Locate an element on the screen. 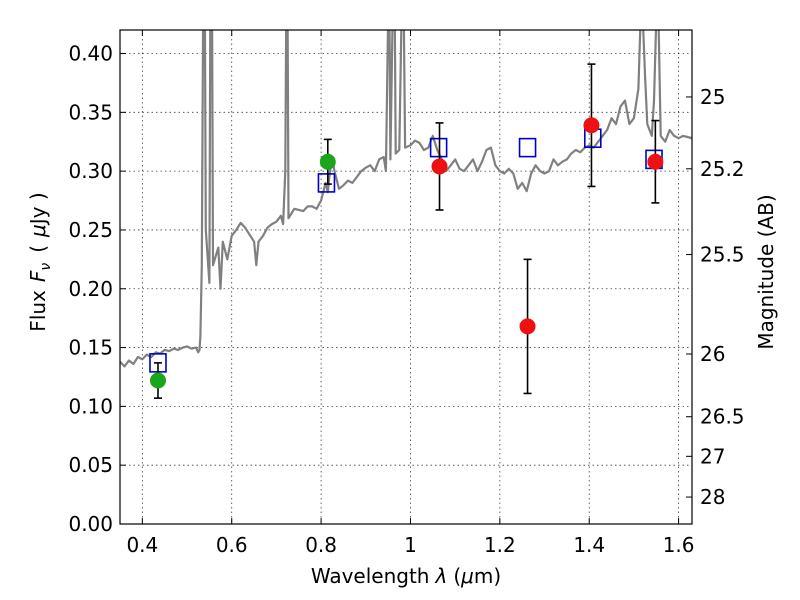 The image size is (800, 600). y-tick-label: 0.35 is located at coordinates (90, 112).